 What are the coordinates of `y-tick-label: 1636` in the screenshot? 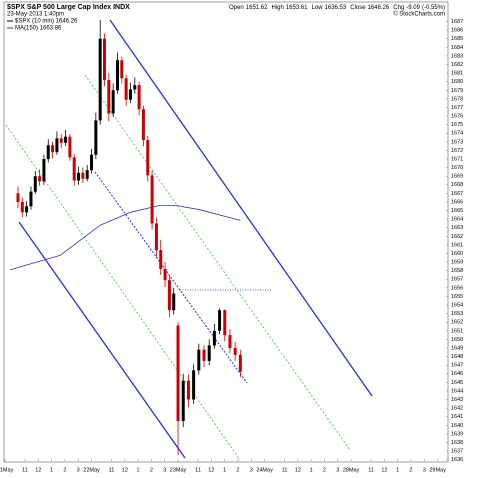 It's located at (457, 460).